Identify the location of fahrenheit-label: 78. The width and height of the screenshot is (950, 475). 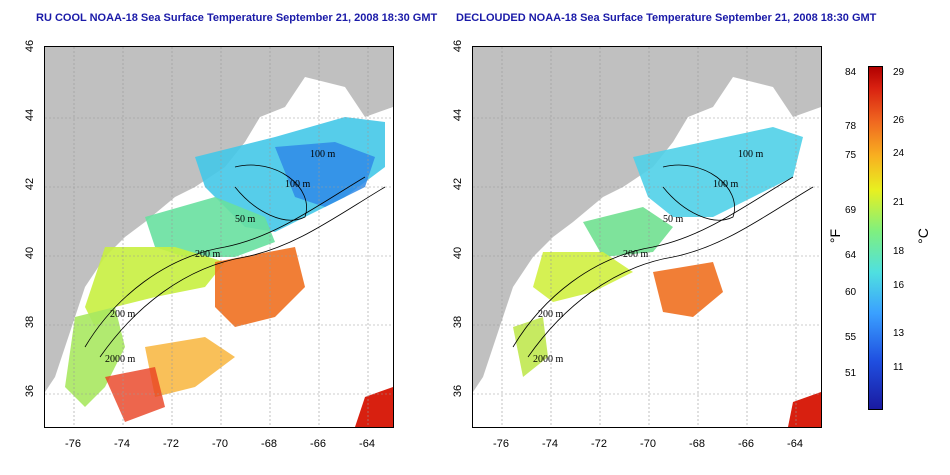
(851, 126).